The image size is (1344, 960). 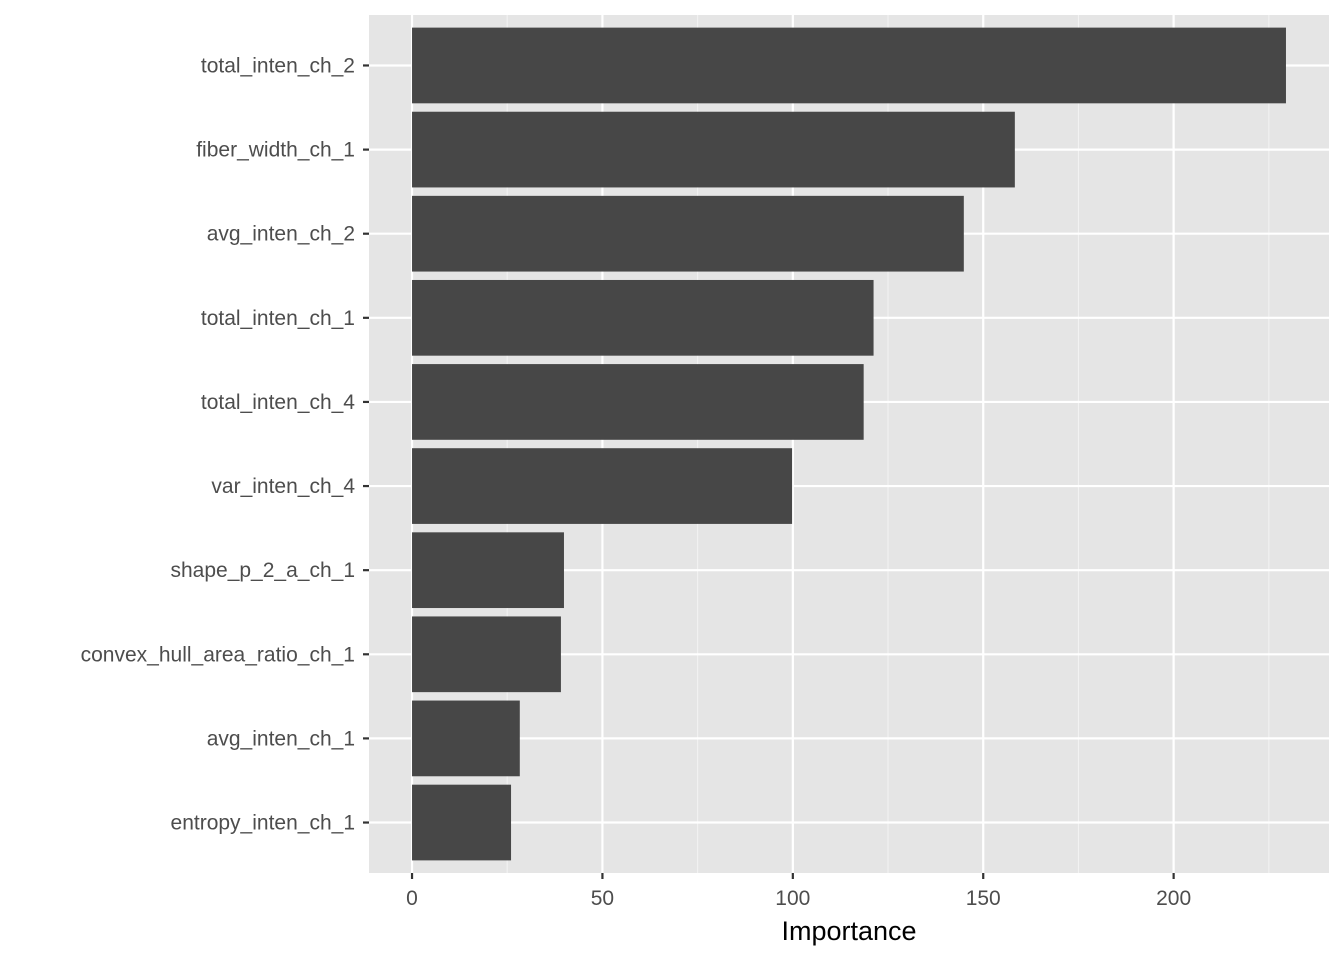 I want to click on x-axis: 0 50 100 150 200, so click(x=798, y=891).